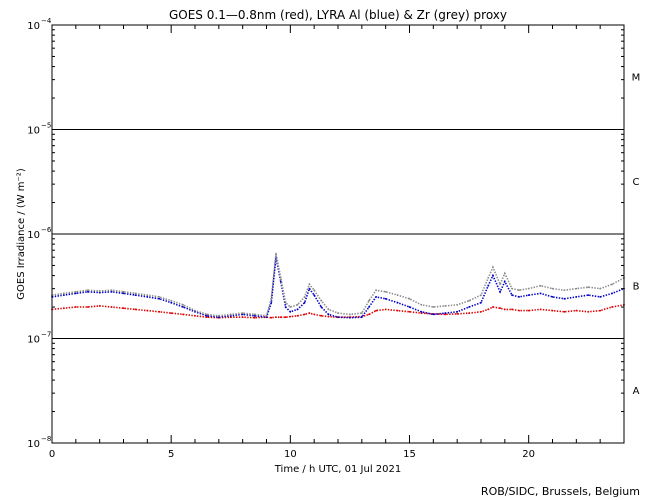  What do you see at coordinates (46, 439) in the screenshot?
I see `y-tick-exponent-0: −8` at bounding box center [46, 439].